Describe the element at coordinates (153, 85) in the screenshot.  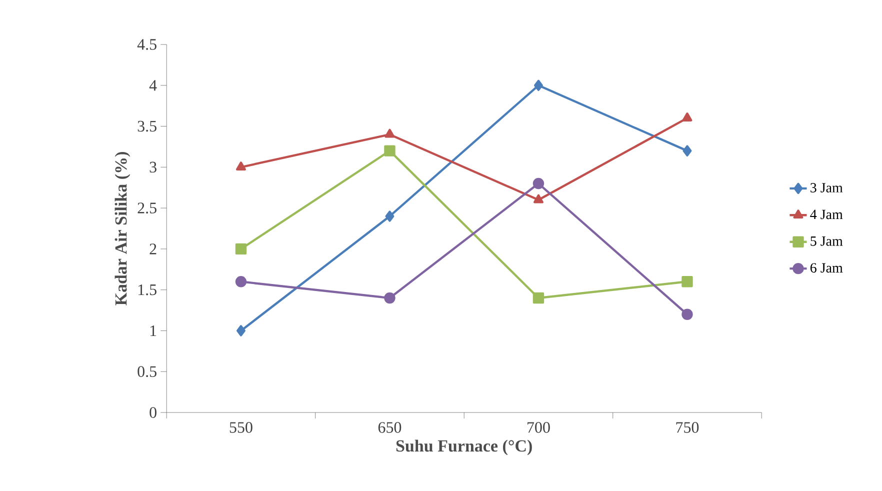
I see `y-tick-label: 4` at that location.